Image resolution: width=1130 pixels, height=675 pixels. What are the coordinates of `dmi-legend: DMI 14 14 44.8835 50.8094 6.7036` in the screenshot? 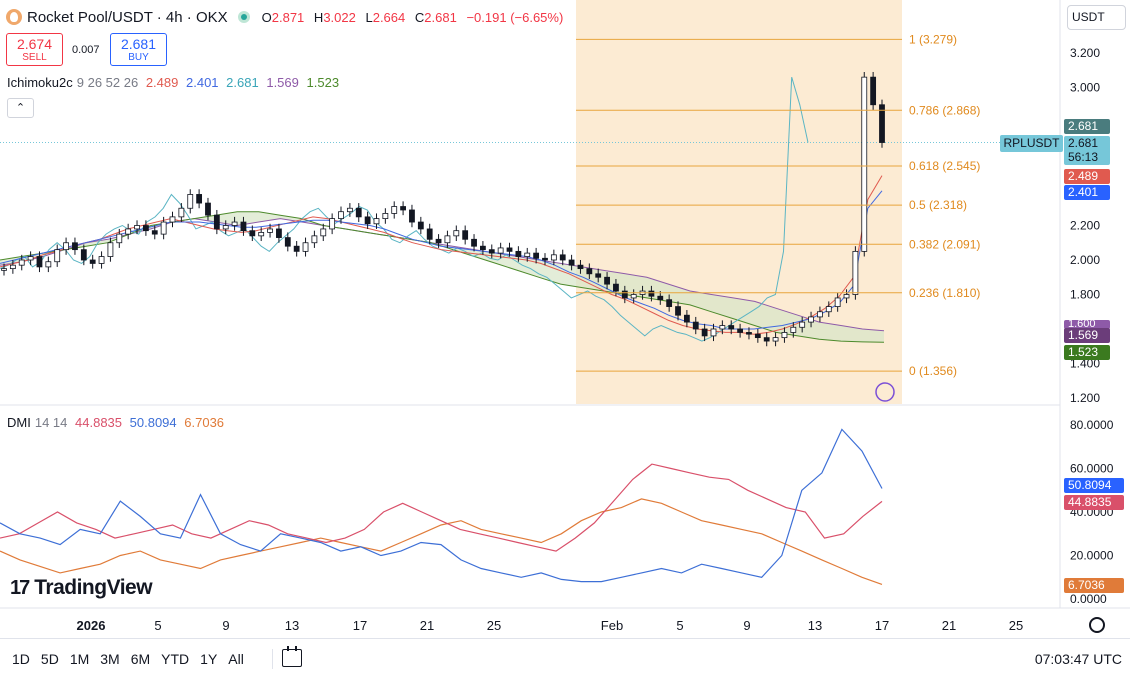 It's located at (117, 422).